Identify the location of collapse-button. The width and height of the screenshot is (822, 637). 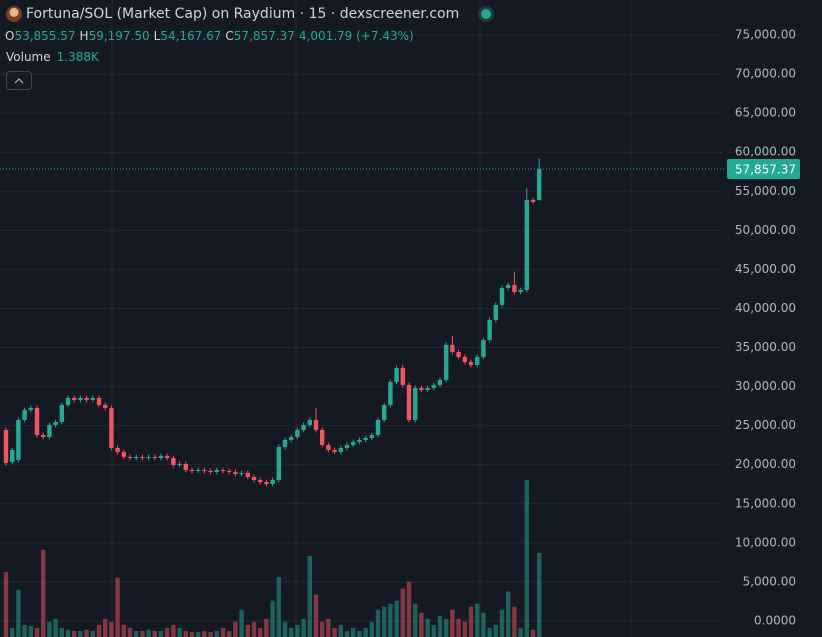
(19, 80).